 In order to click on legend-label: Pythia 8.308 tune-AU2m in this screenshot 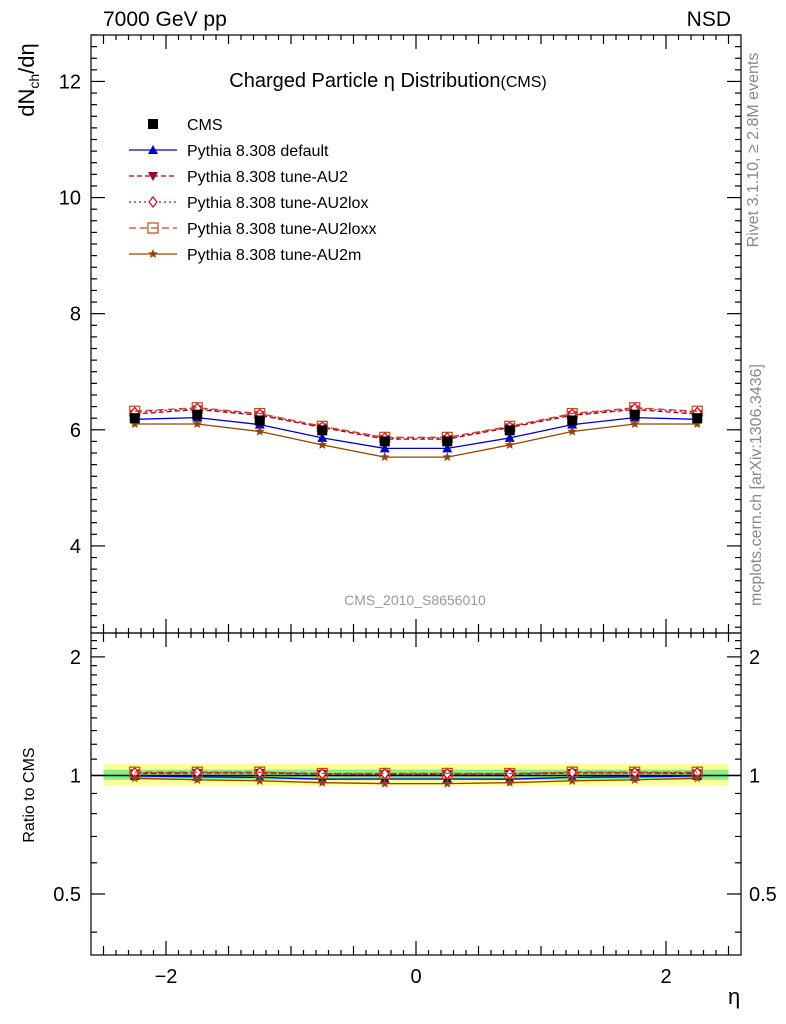, I will do `click(274, 255)`.